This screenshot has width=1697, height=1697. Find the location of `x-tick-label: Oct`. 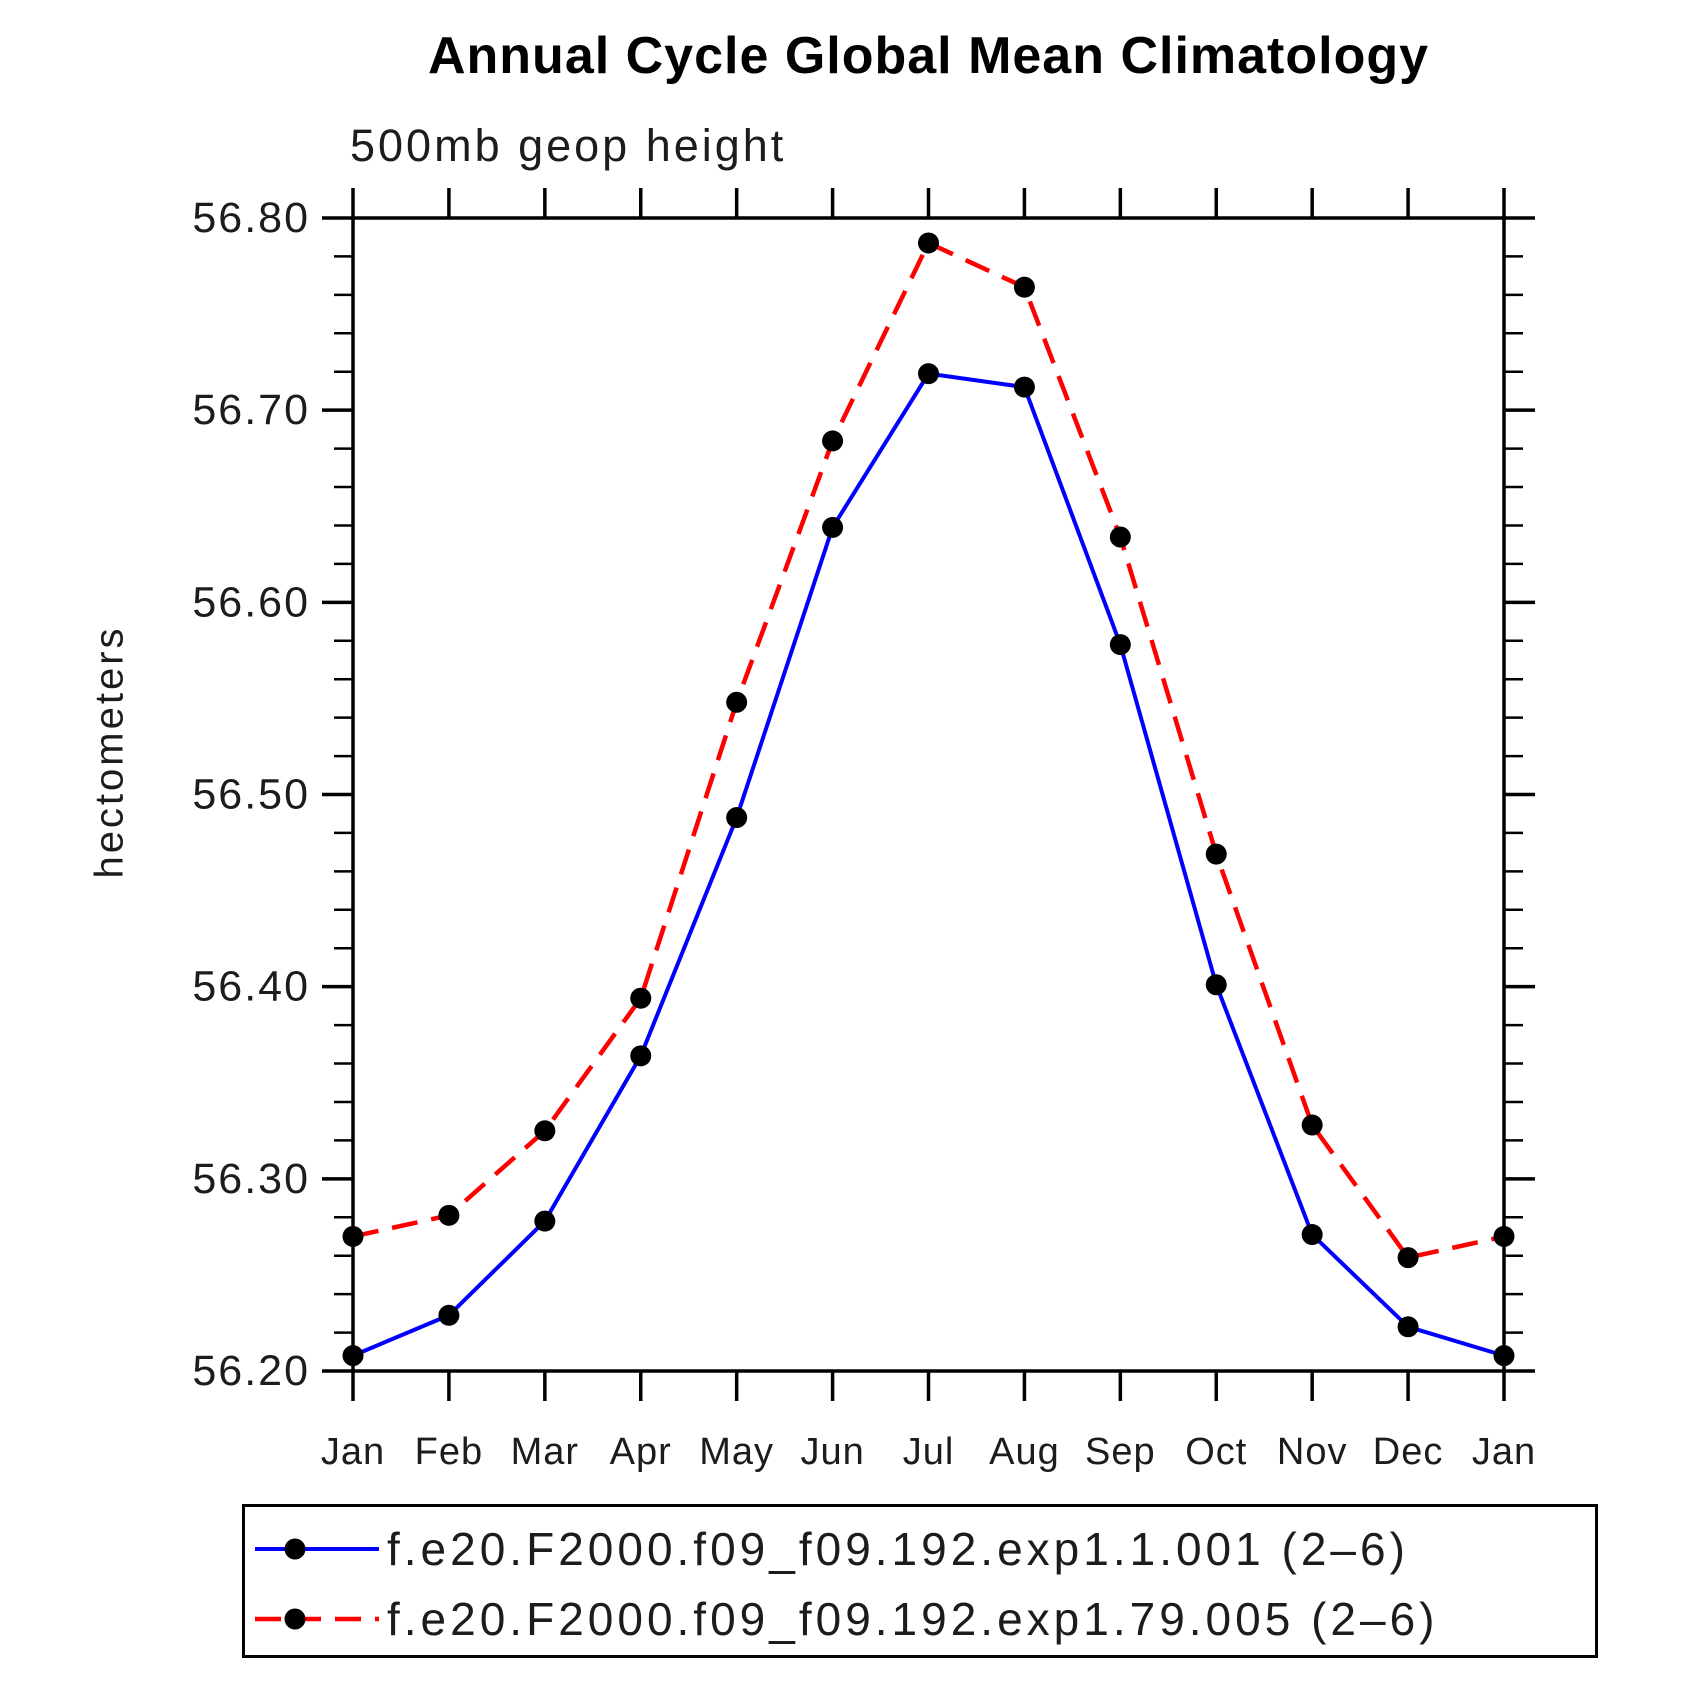

x-tick-label: Oct is located at coordinates (1216, 1452).